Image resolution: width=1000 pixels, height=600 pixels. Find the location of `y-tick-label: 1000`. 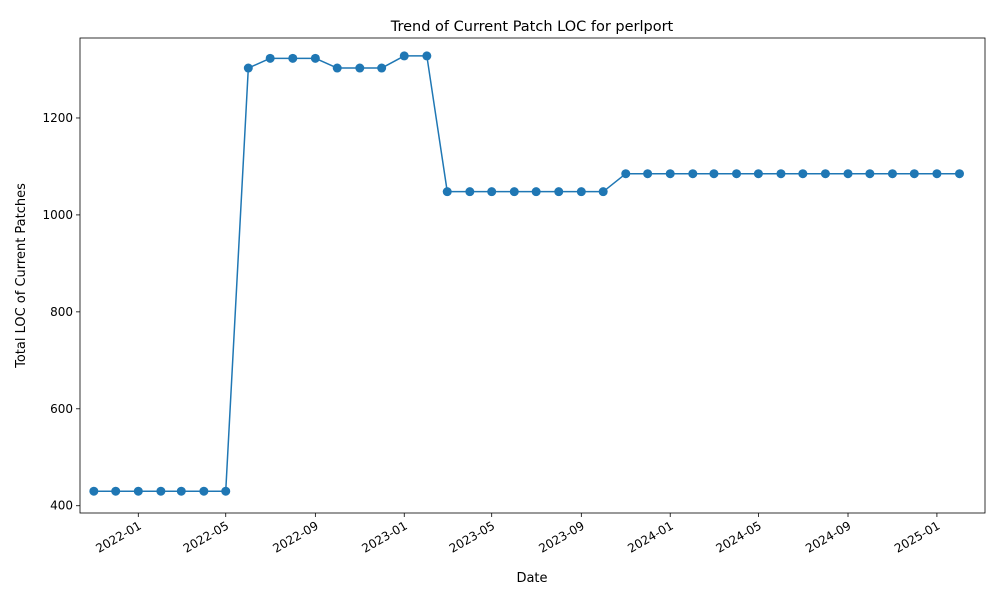

y-tick-label: 1000 is located at coordinates (57, 215).